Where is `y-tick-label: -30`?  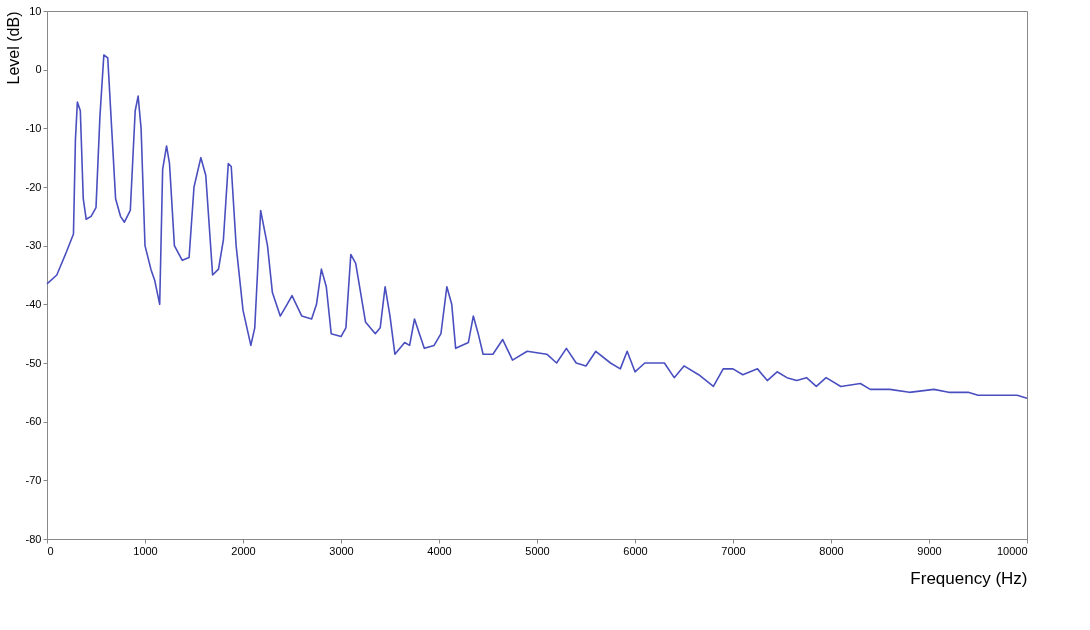
y-tick-label: -30 is located at coordinates (33, 245).